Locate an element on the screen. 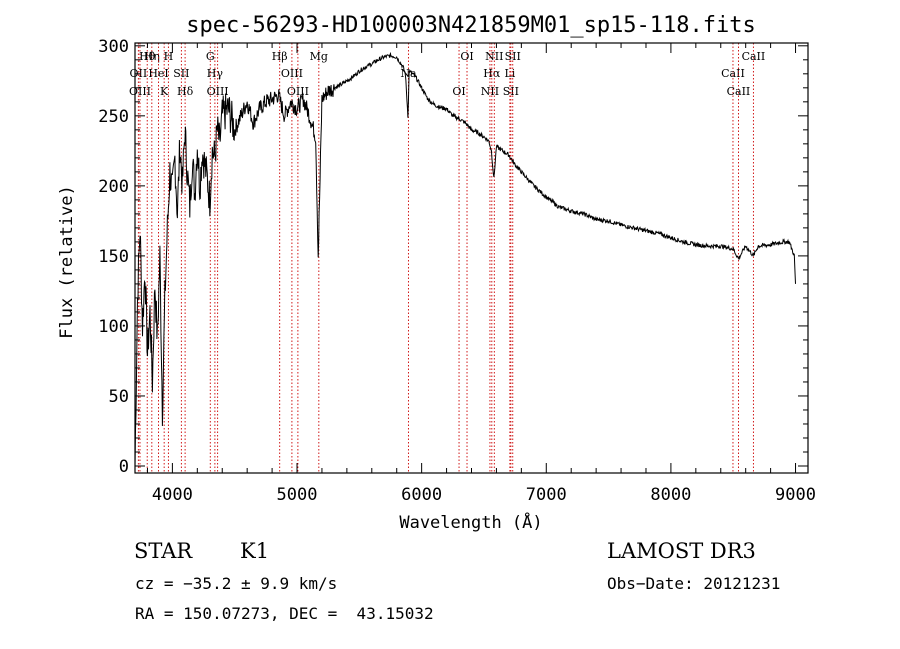 The image size is (900, 649). redshift-cz: cz = −35.2 ± 9.9 km/s is located at coordinates (236, 583).